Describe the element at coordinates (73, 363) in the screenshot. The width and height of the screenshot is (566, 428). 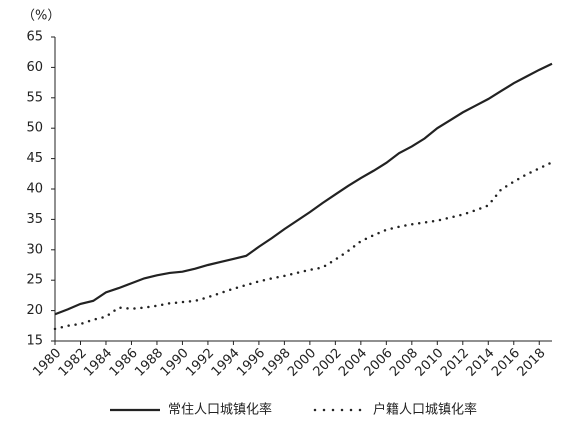
I see `x-tick-label: 1982` at that location.